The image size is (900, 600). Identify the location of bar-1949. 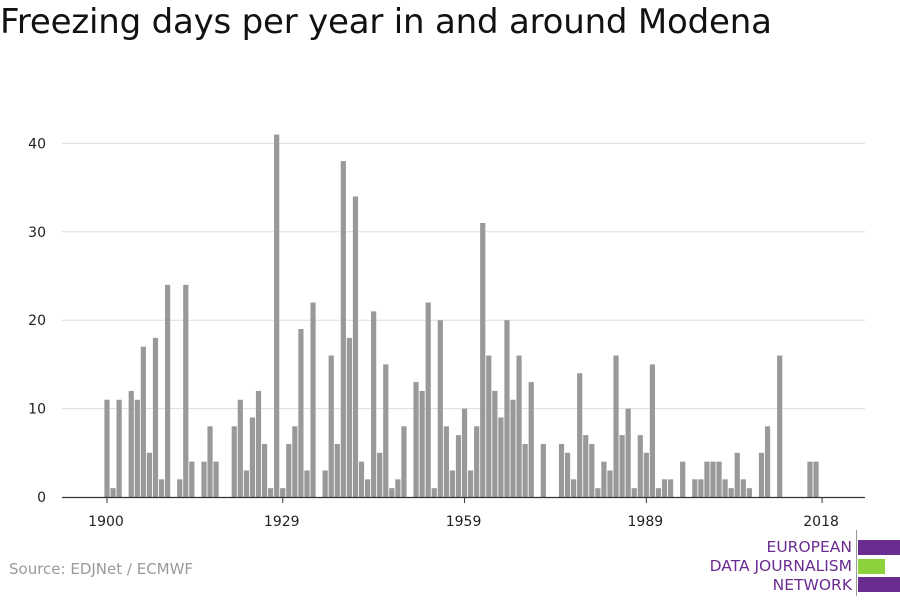
(404, 461).